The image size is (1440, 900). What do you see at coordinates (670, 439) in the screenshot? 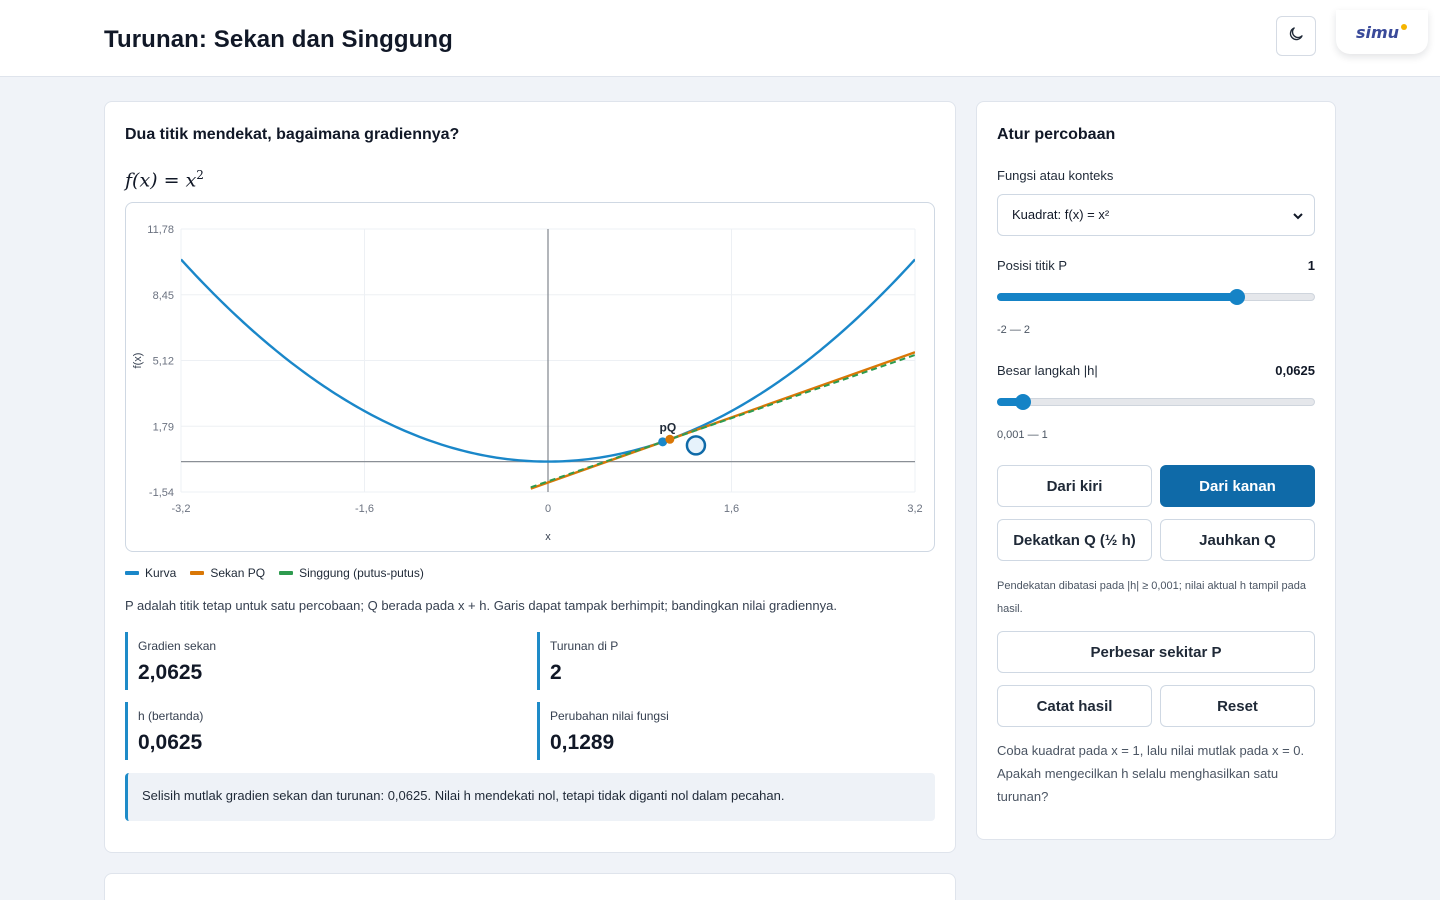
I see `point-q-marker` at bounding box center [670, 439].